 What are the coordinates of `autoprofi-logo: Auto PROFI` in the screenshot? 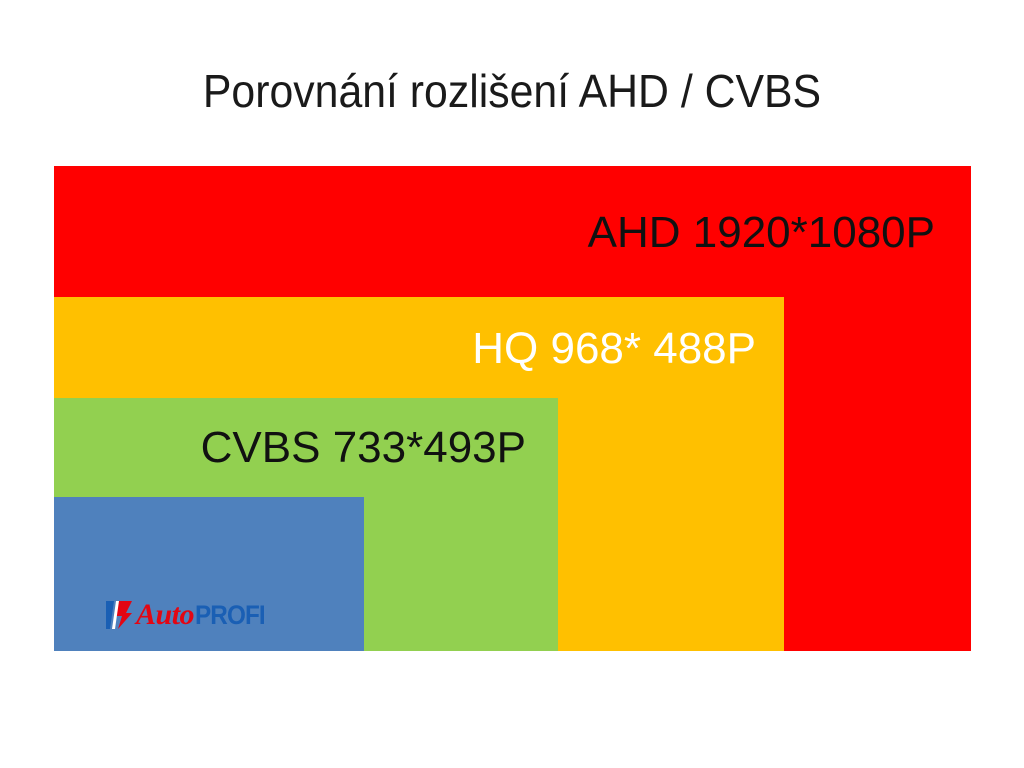 It's located at (188, 615).